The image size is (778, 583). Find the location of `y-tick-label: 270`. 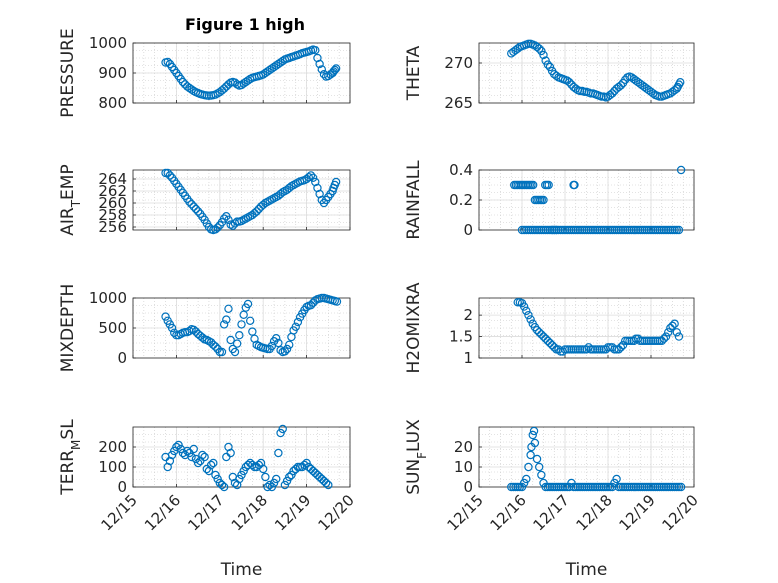

y-tick-label: 270 is located at coordinates (458, 63).